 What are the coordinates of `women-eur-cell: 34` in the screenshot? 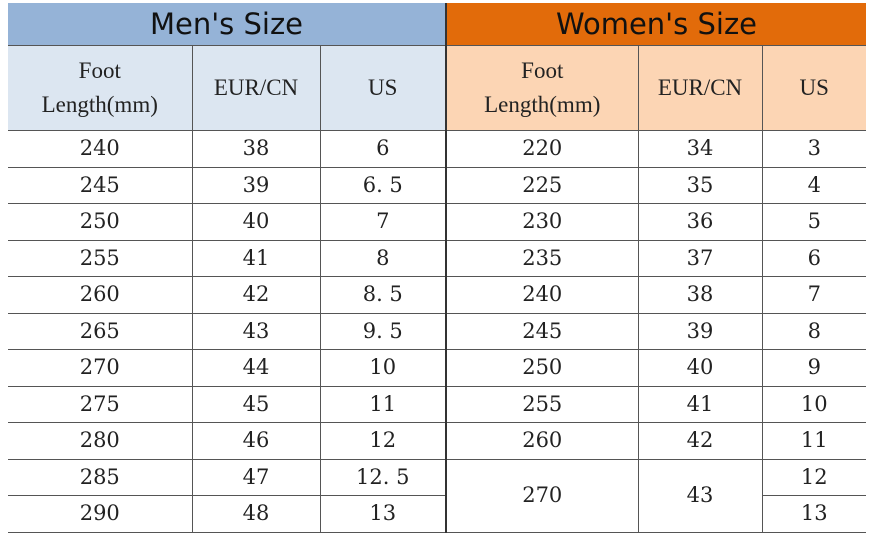 It's located at (700, 149).